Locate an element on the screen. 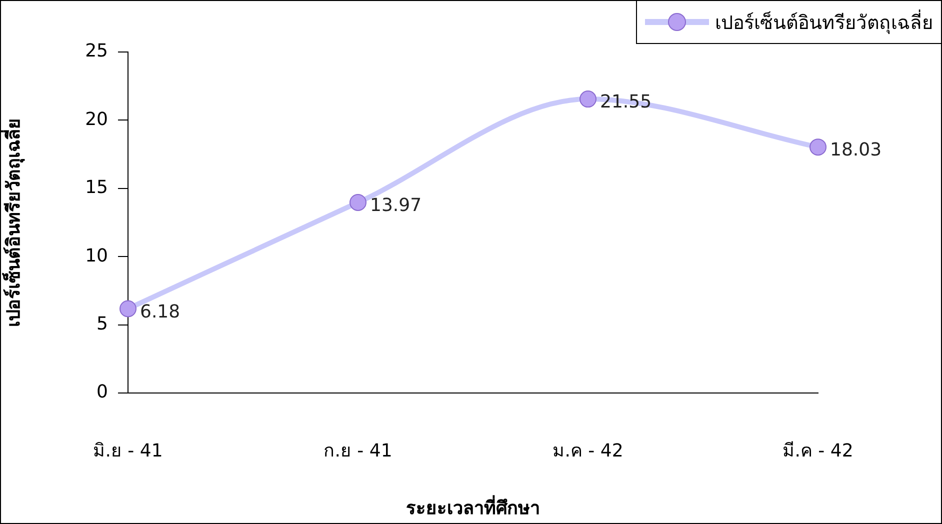 The height and width of the screenshot is (524, 942). y-tick-label: 0 is located at coordinates (102, 392).